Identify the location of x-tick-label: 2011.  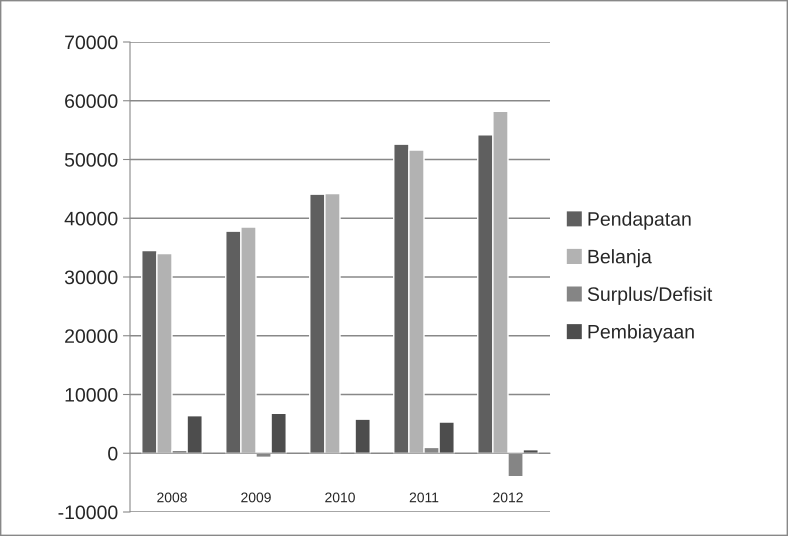
(424, 497).